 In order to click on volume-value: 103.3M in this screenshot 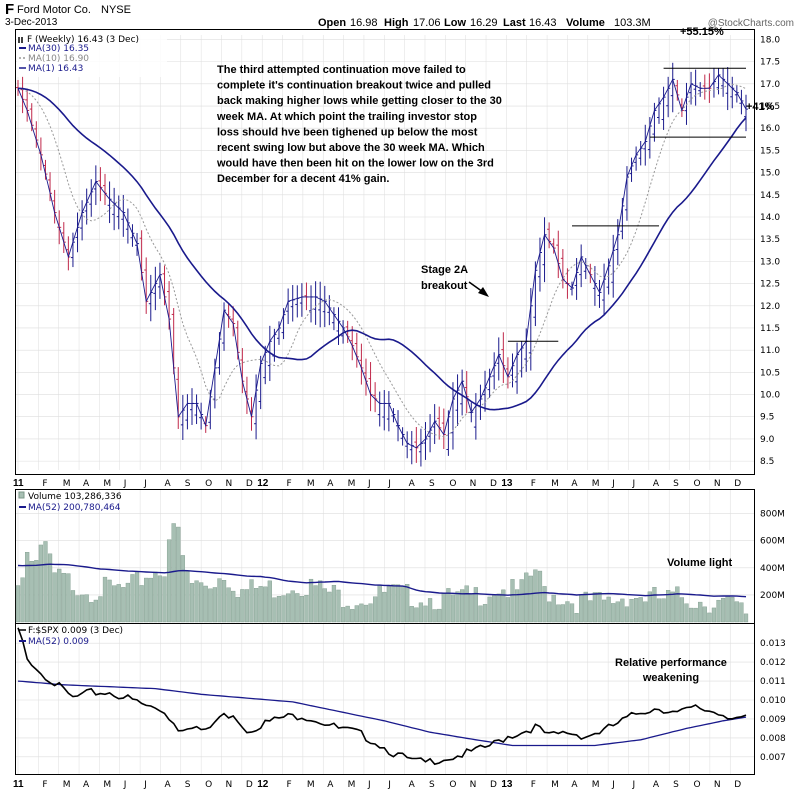, I will do `click(632, 23)`.